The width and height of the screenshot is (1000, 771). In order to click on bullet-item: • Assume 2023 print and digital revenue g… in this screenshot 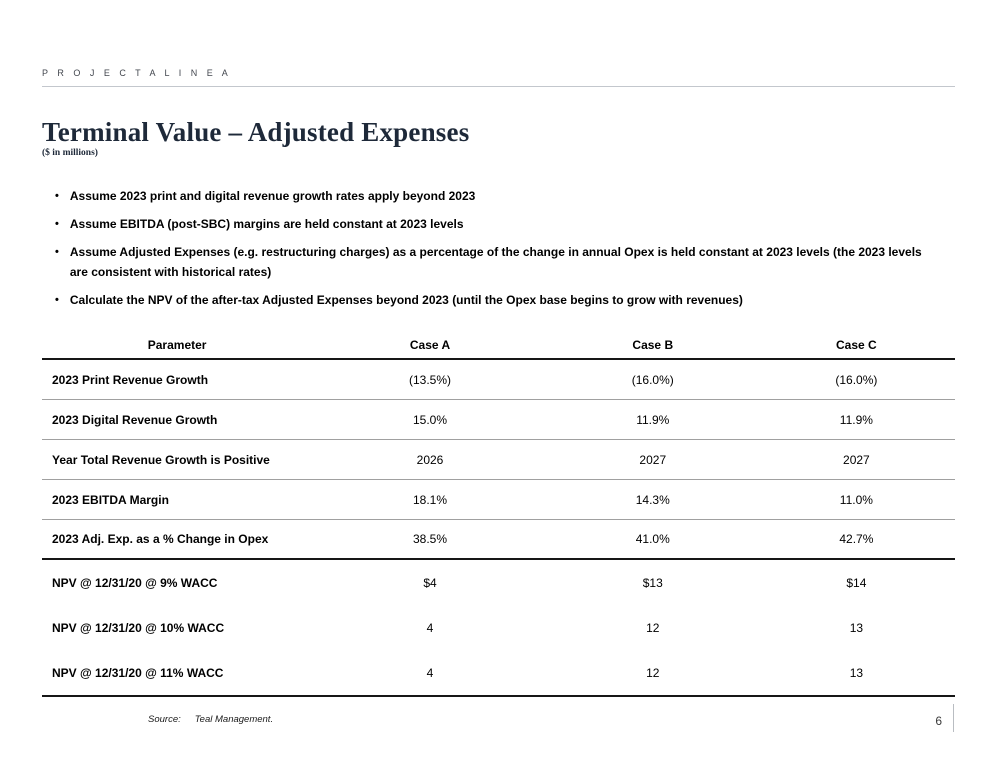, I will do `click(497, 196)`.